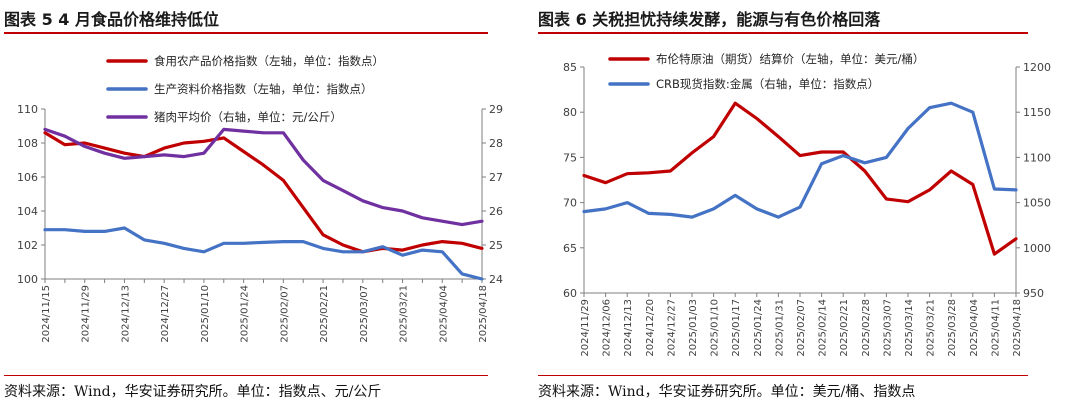 Image resolution: width=1068 pixels, height=406 pixels. Describe the element at coordinates (1037, 157) in the screenshot. I see `right-y-right-tick-label: 1100` at that location.